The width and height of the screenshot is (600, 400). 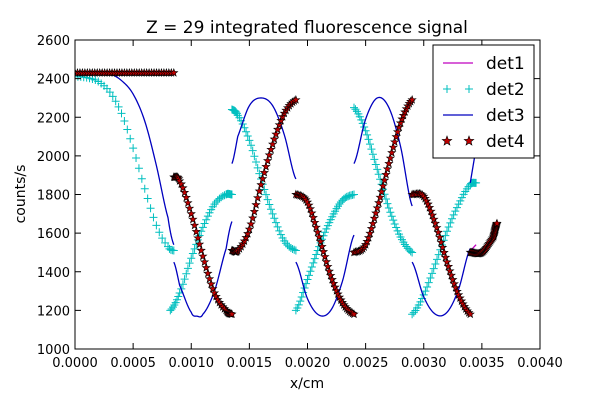 I want to click on x-tick-label: 0.0010, so click(x=192, y=363).